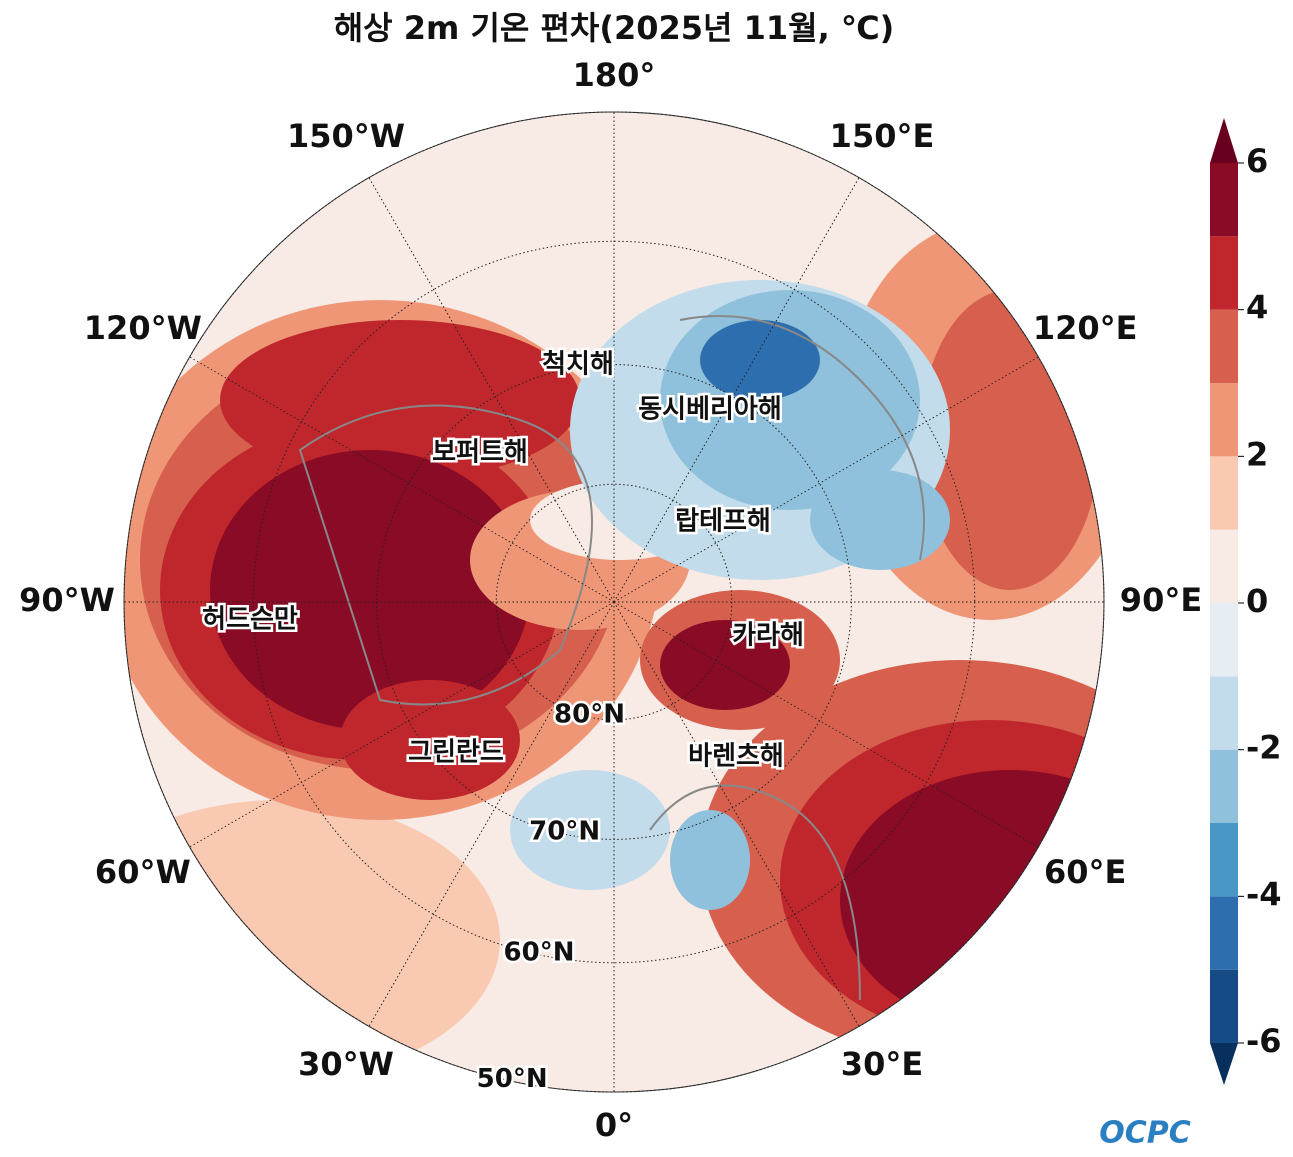 This screenshot has width=1293, height=1157. What do you see at coordinates (1264, 748) in the screenshot?
I see `colorbar-tick-label: -2` at bounding box center [1264, 748].